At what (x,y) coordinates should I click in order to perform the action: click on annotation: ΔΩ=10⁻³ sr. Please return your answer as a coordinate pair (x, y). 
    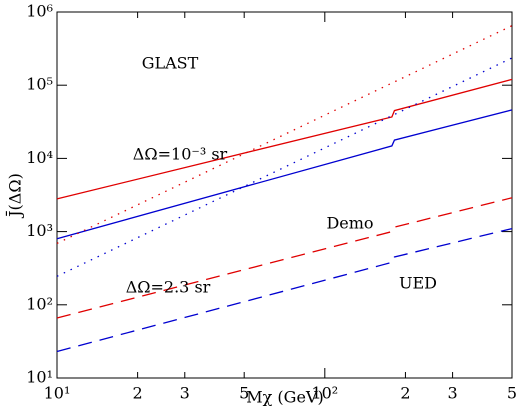
    Looking at the image, I should click on (180, 154).